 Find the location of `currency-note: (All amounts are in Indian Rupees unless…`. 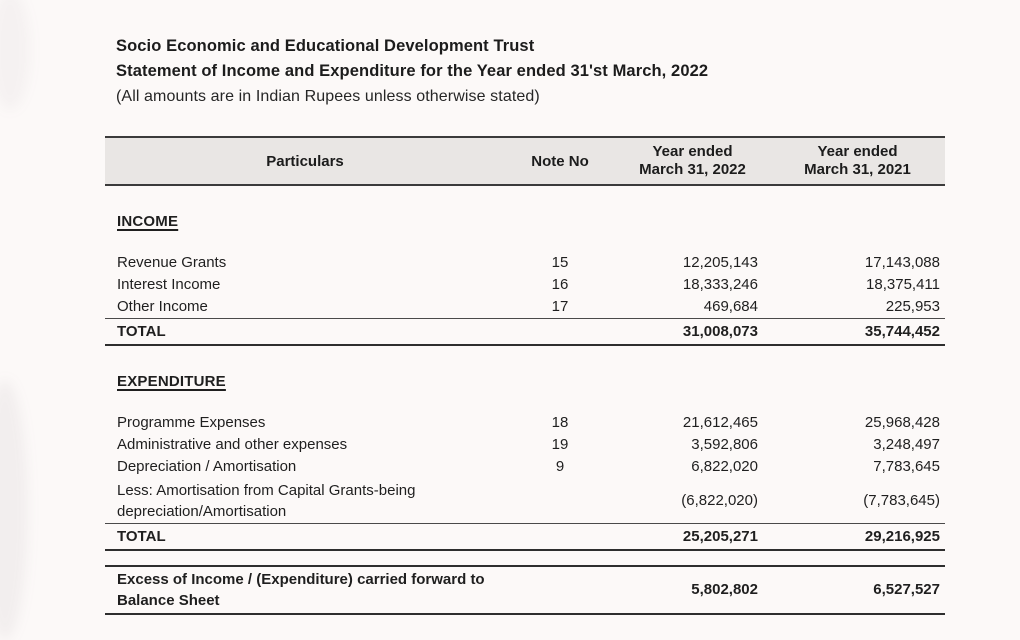

currency-note: (All amounts are in Indian Rupees unless… is located at coordinates (328, 96).